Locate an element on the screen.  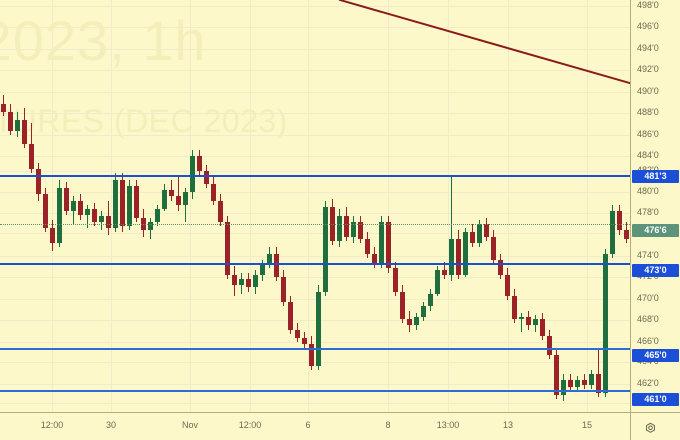
price-badge: 473'0 is located at coordinates (655, 270).